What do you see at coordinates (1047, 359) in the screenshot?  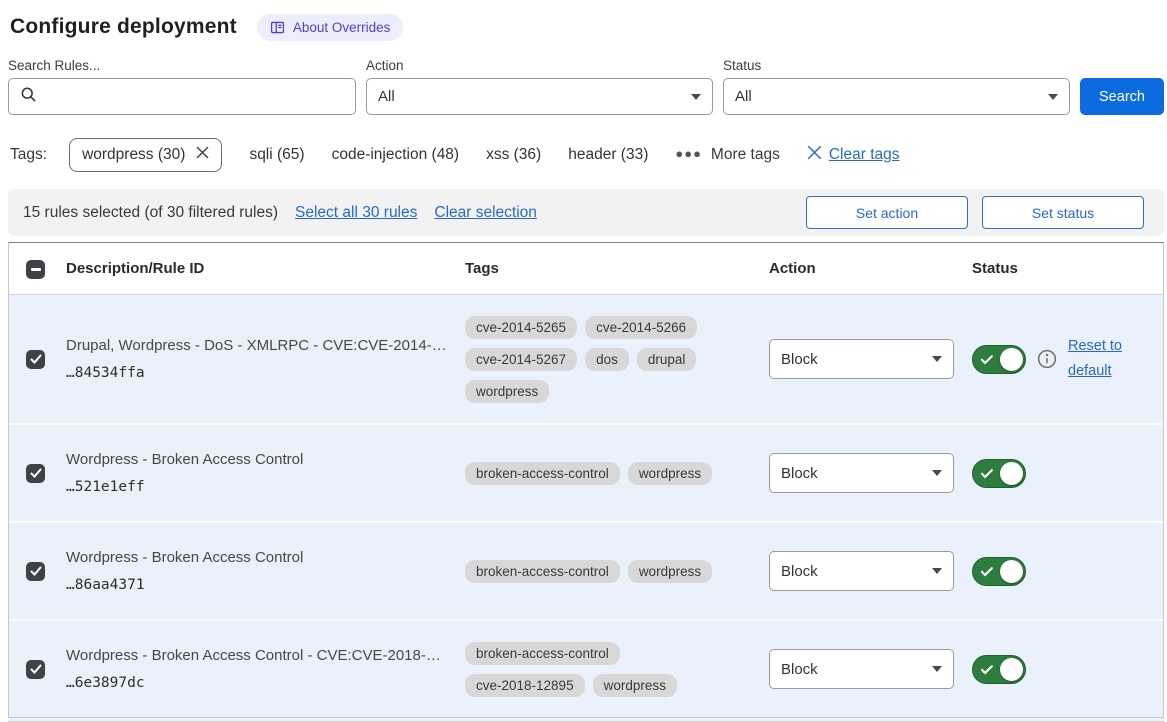 I see `info-icon` at bounding box center [1047, 359].